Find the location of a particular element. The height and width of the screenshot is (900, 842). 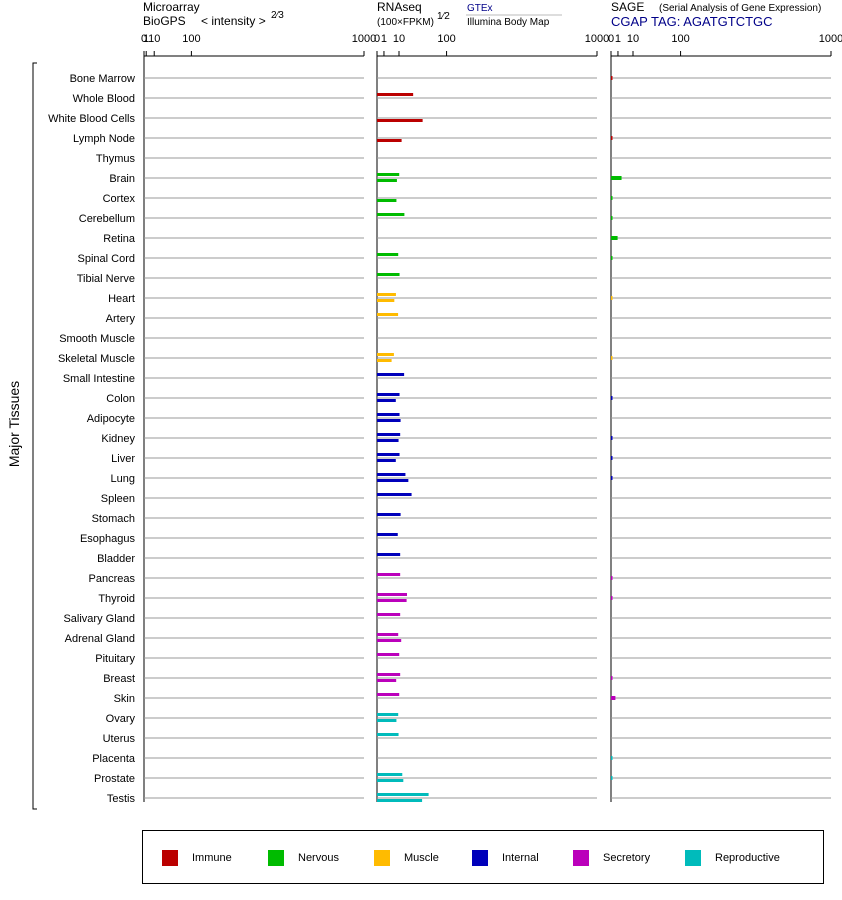

bar-gtex-kidney is located at coordinates (389, 434).